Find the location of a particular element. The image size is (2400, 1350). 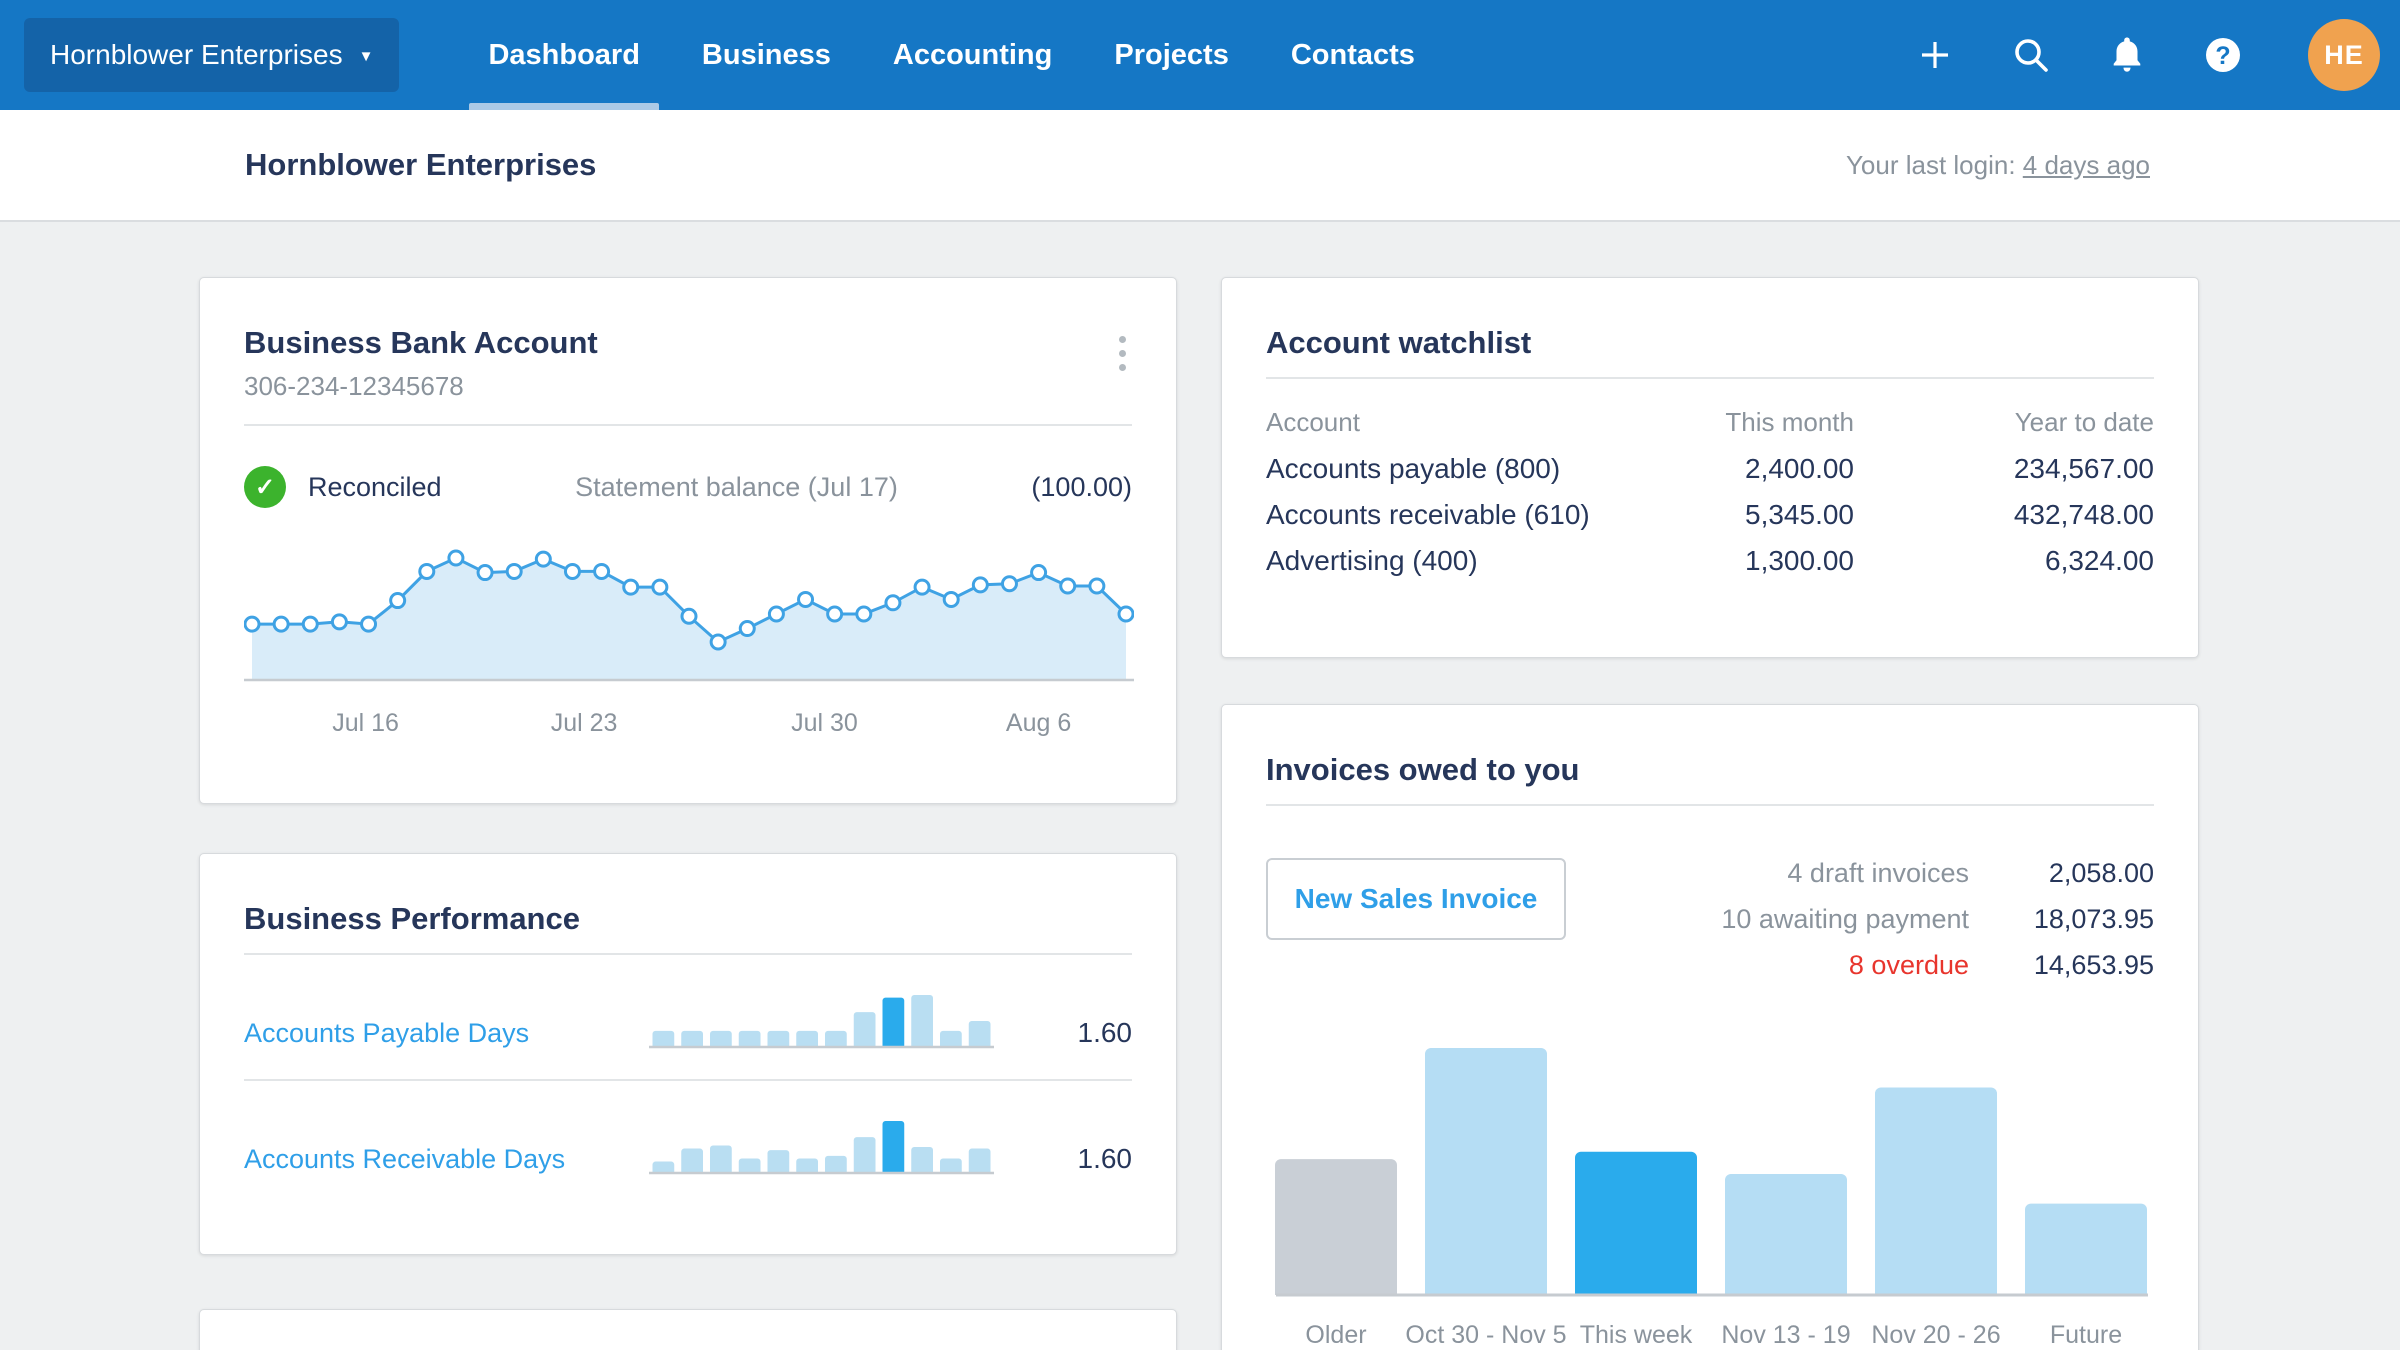

bank-balance-chart: Jul 16 Jul 23 Jul 30 Aug 6 is located at coordinates (689, 643).